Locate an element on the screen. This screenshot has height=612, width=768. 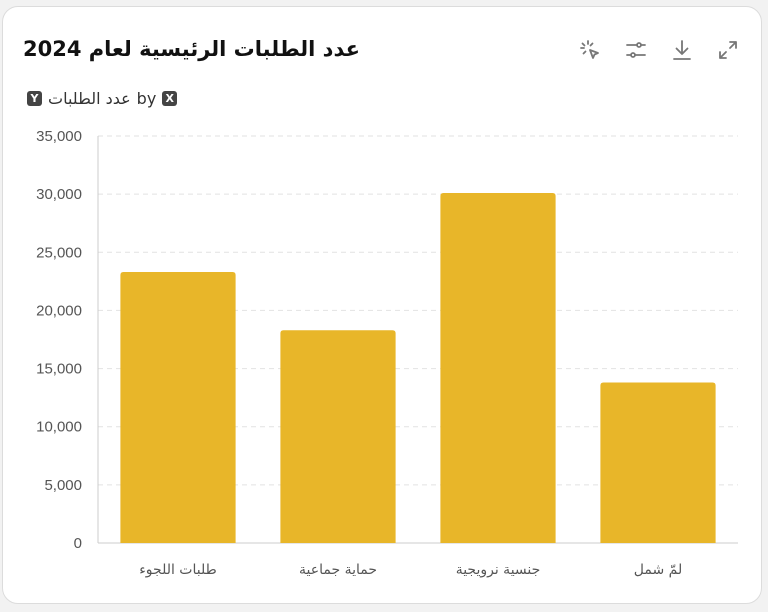
y-tick-label: 30,000 is located at coordinates (59, 194).